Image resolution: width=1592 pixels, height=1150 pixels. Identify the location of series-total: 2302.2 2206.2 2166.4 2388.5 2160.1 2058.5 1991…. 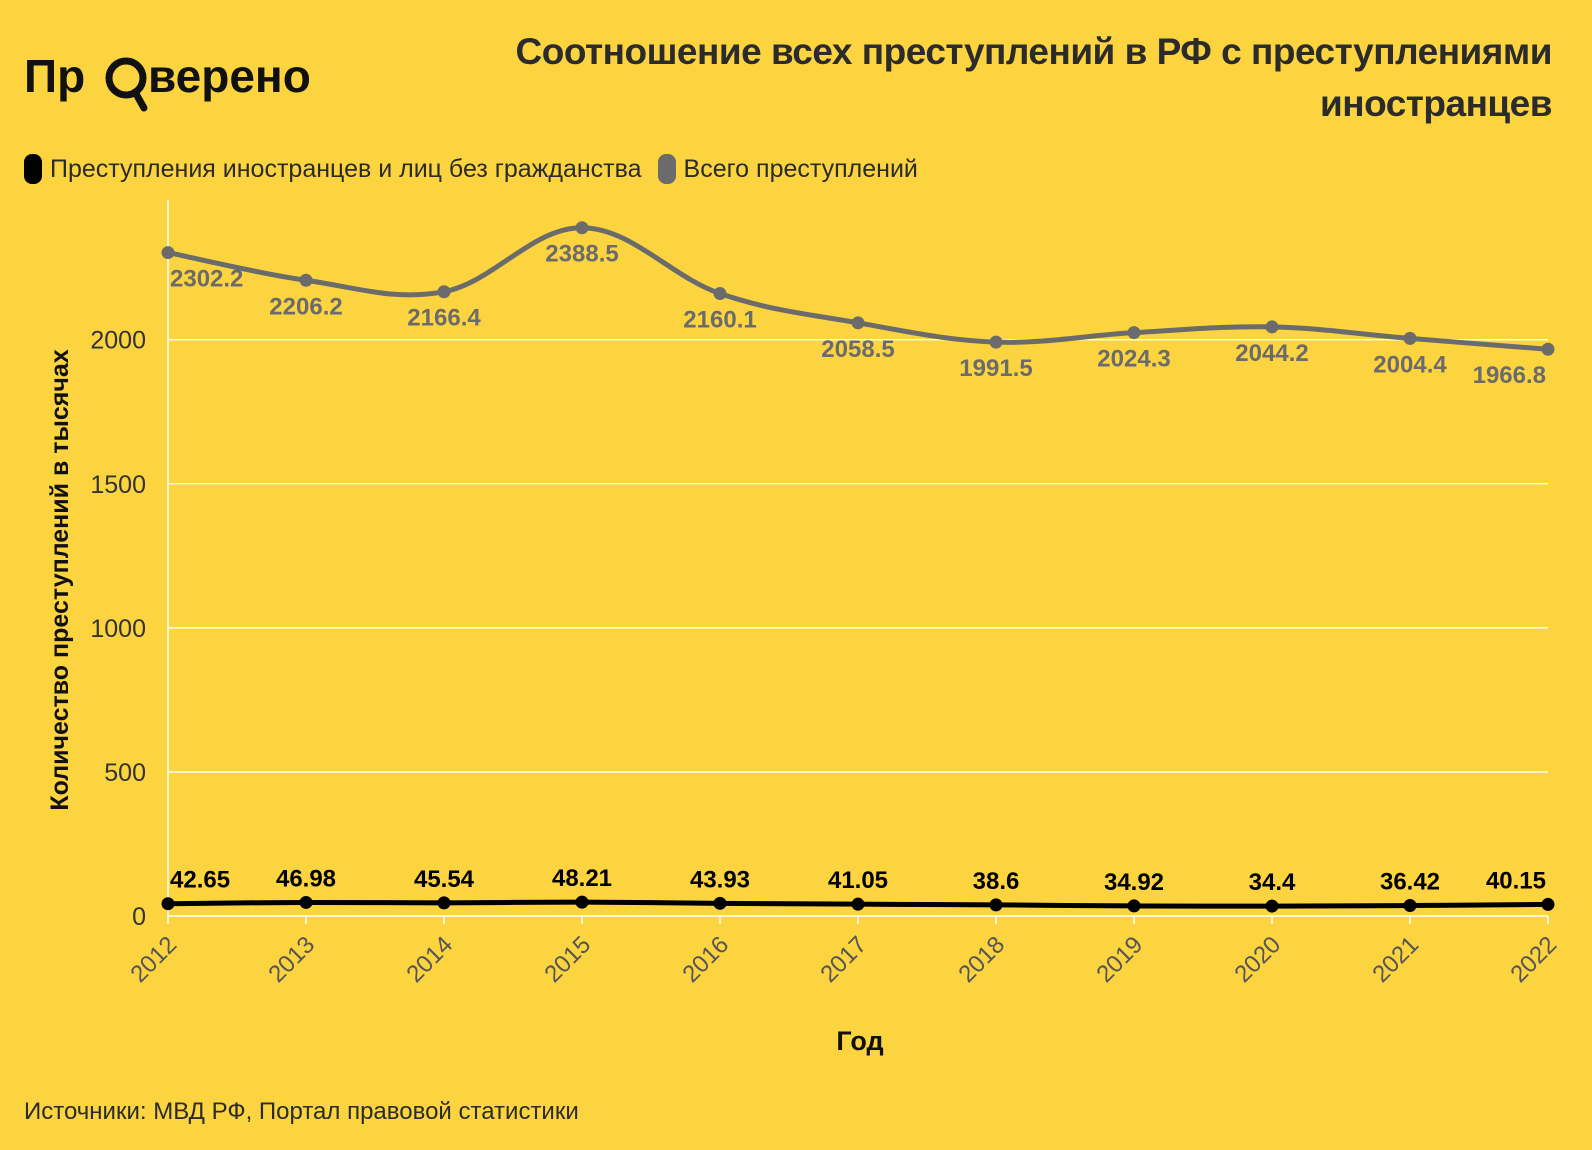
(858, 305).